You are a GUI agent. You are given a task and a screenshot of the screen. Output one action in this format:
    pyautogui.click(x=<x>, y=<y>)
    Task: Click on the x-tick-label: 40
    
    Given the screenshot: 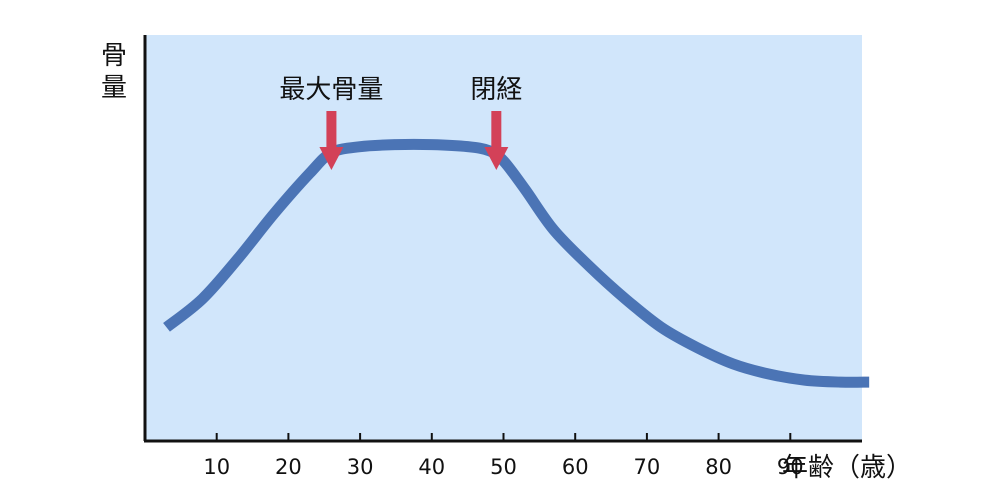 What is the action you would take?
    pyautogui.click(x=431, y=467)
    